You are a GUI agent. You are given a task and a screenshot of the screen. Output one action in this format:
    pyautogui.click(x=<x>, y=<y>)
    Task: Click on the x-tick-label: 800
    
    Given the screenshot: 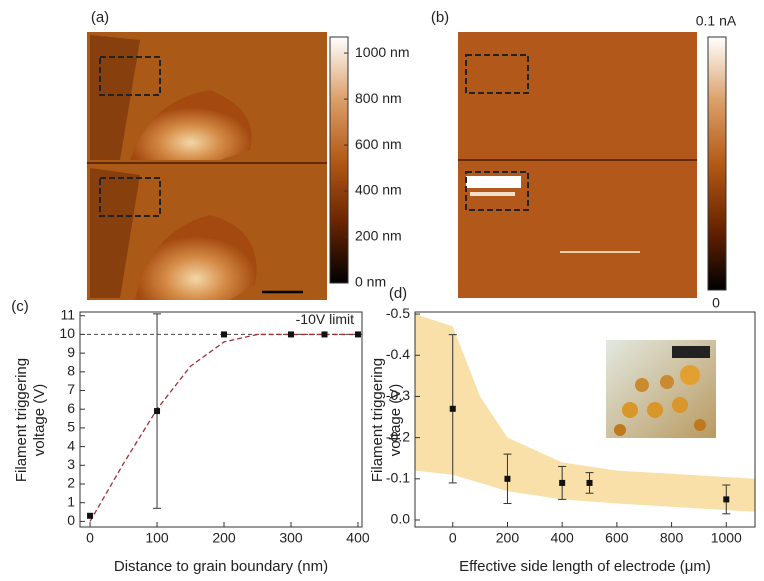 What is the action you would take?
    pyautogui.click(x=672, y=538)
    